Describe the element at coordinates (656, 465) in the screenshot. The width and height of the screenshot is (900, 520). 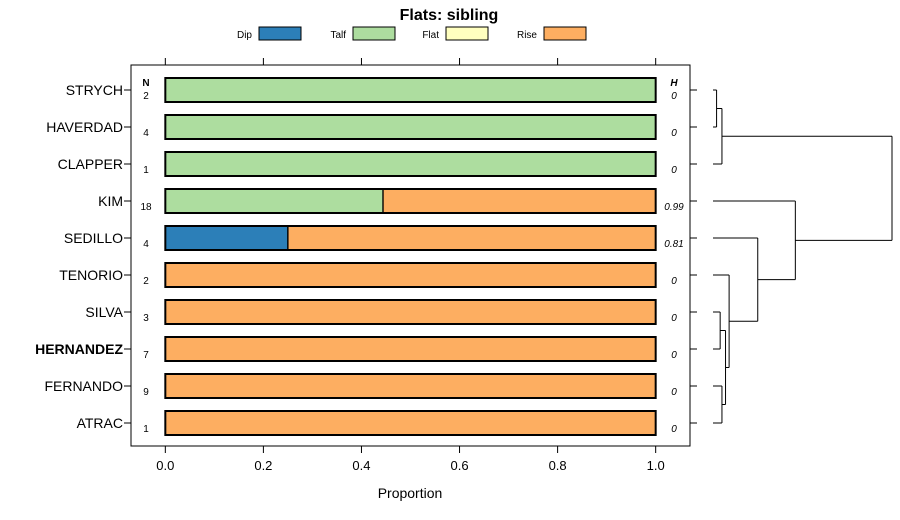
I see `x-tick-label: 1.0` at that location.